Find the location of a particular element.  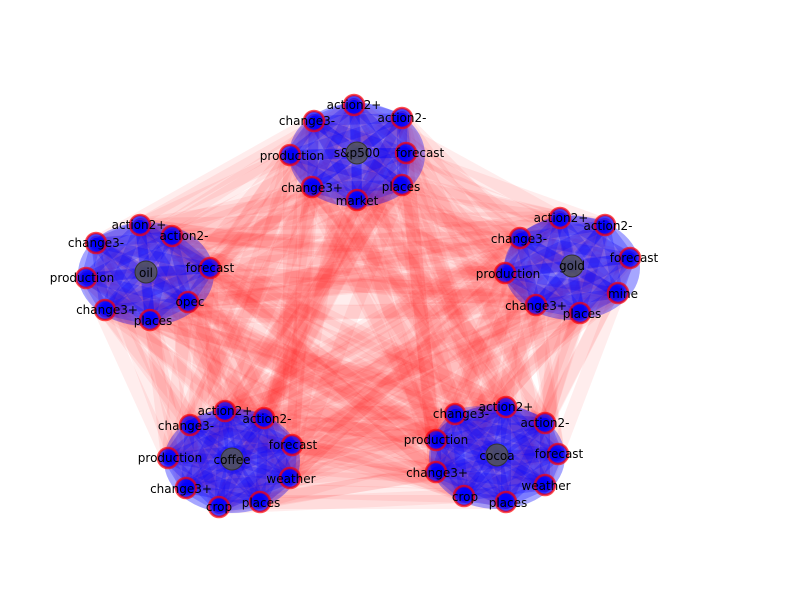

node-label: crop is located at coordinates (219, 507).